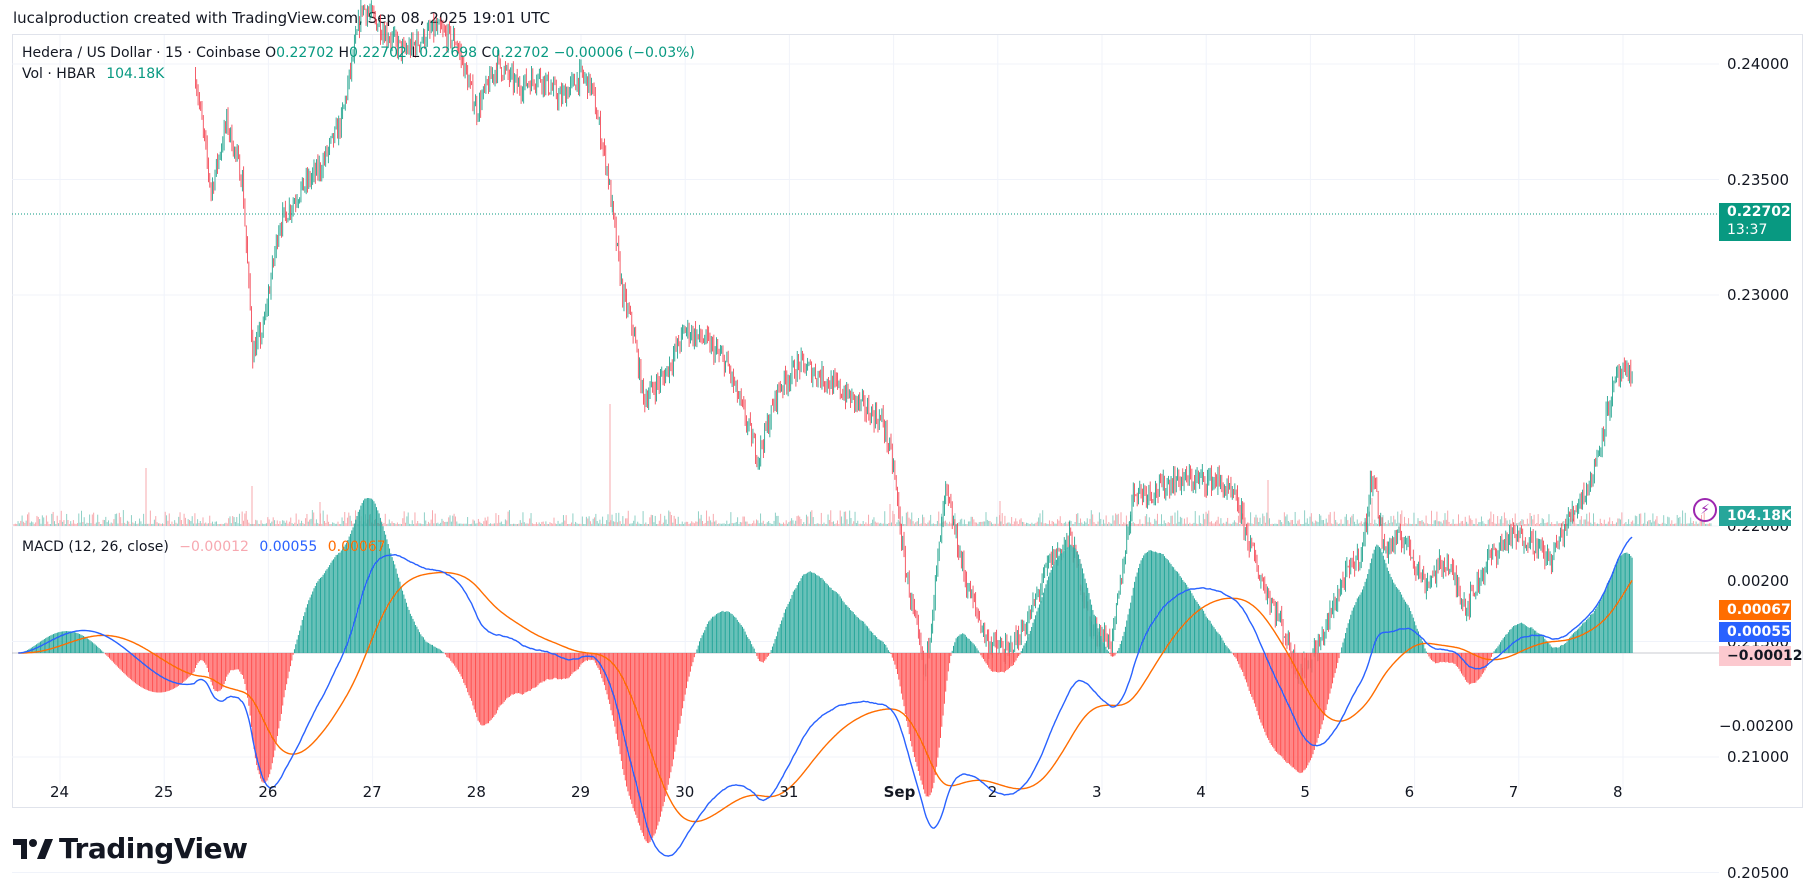 The width and height of the screenshot is (1815, 884). What do you see at coordinates (1747, 230) in the screenshot?
I see `bar-countdown: 13:37` at bounding box center [1747, 230].